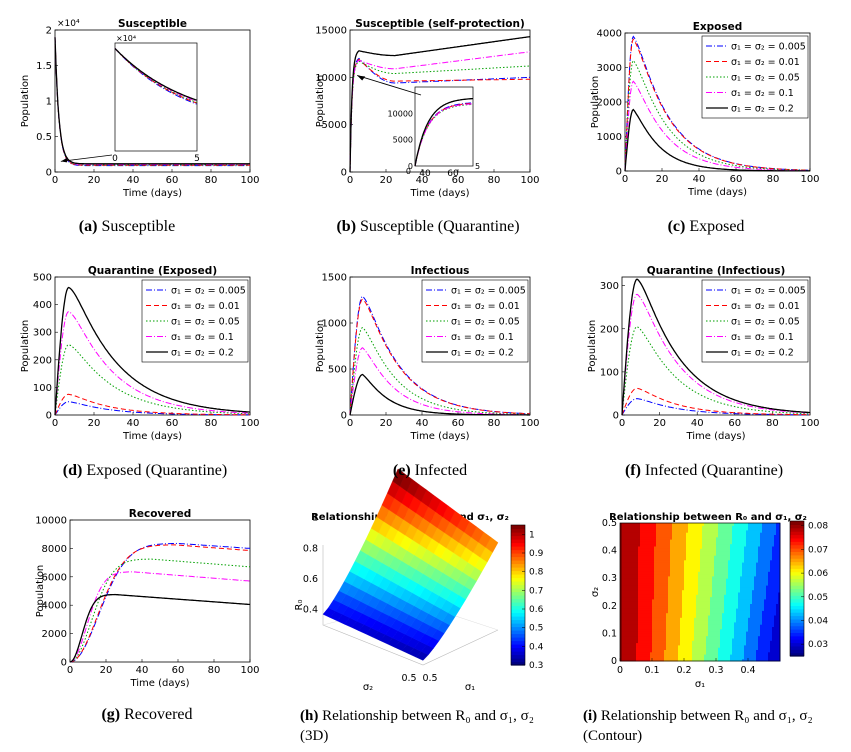  I want to click on x-tick-label: 100, so click(529, 423).